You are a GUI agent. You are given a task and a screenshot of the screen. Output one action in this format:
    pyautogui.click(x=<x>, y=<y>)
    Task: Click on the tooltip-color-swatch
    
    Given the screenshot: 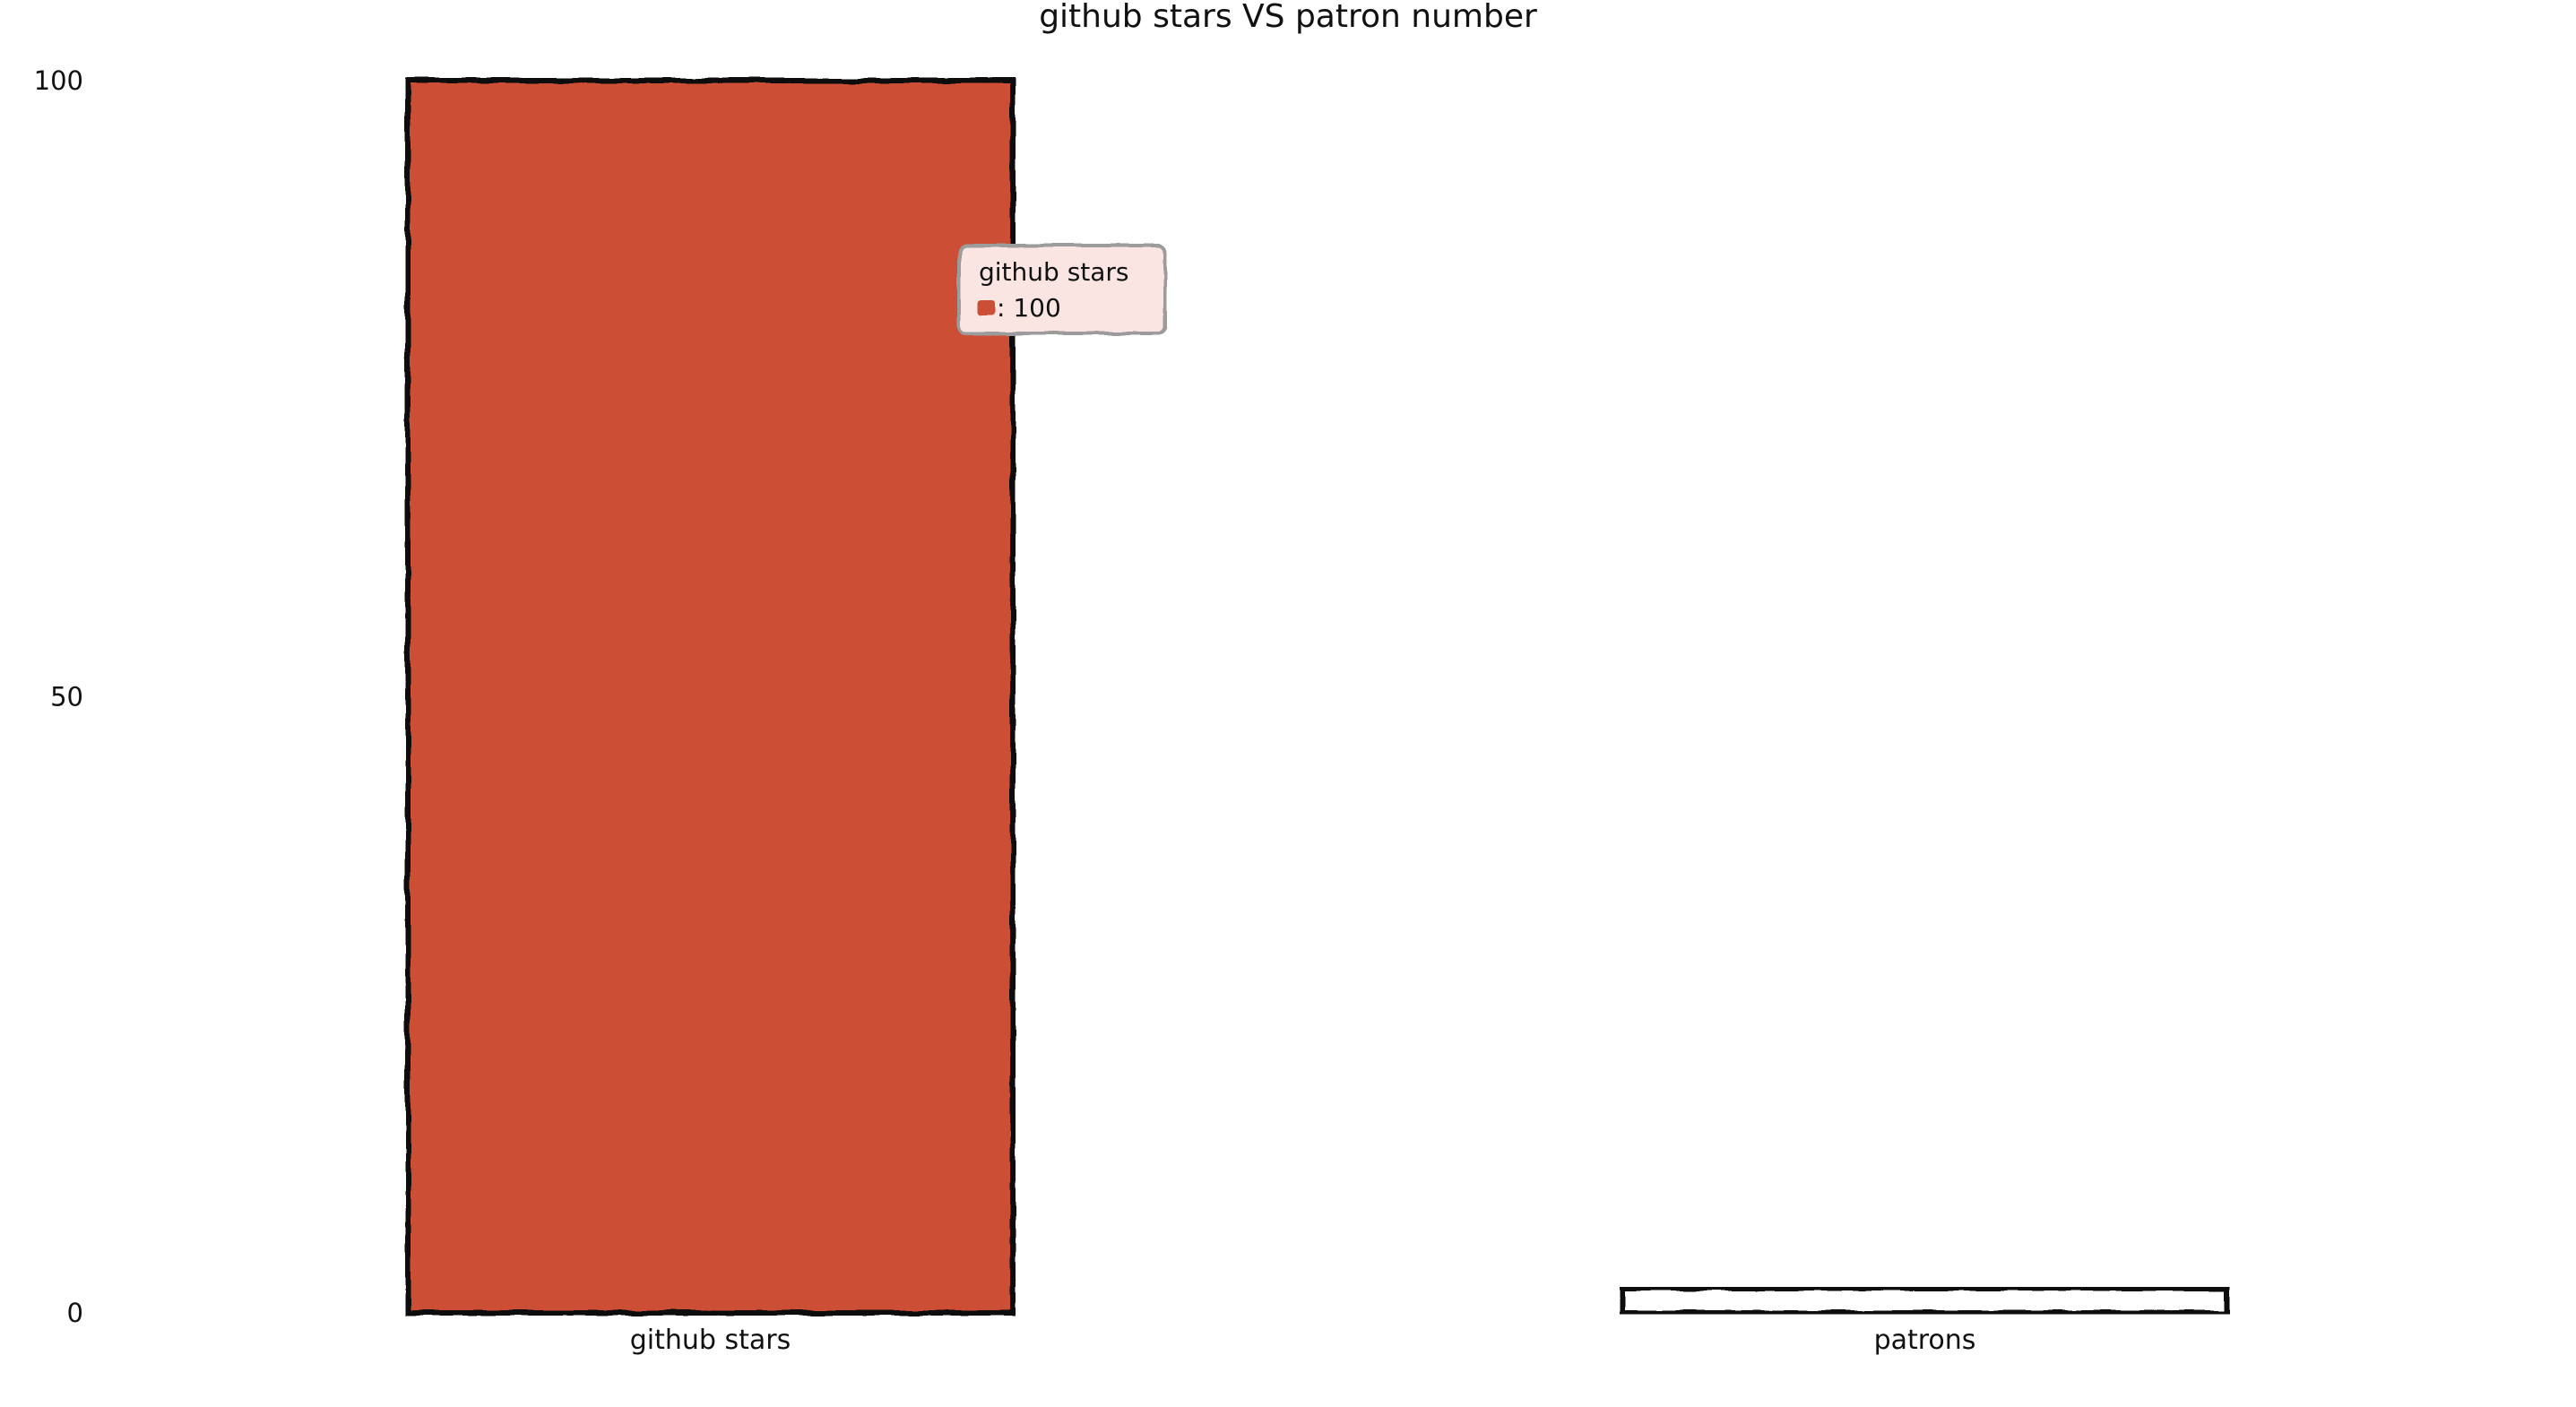 What is the action you would take?
    pyautogui.click(x=986, y=308)
    